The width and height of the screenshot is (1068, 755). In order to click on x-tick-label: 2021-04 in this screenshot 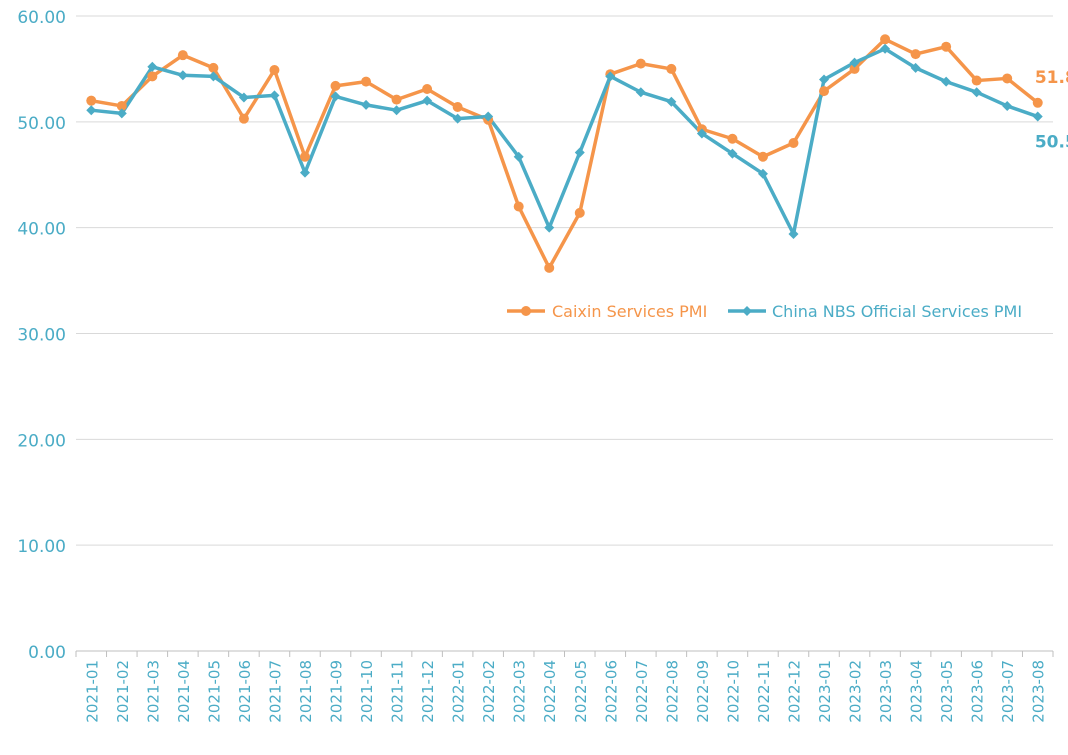, I will do `click(184, 691)`.